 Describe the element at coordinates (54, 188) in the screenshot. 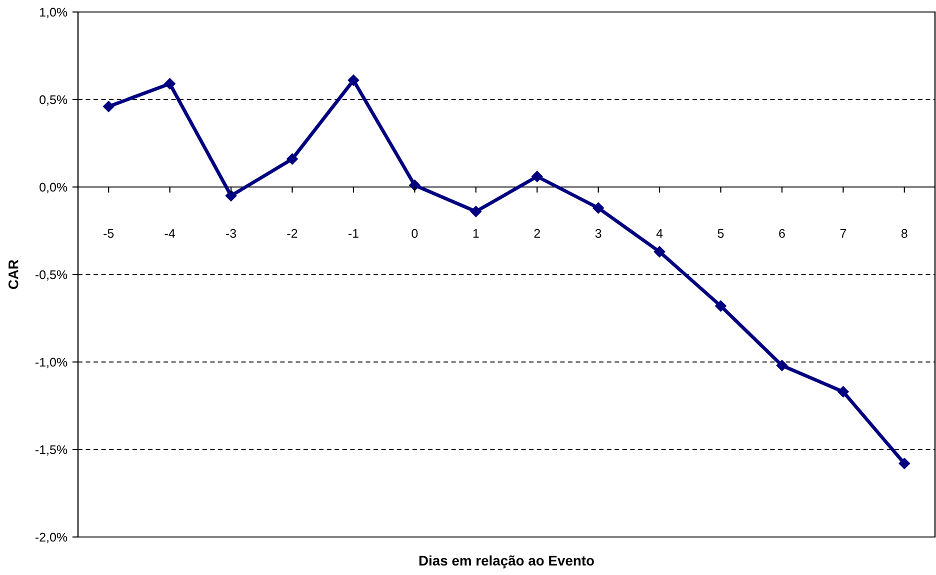

I see `y-tick-label: 0,0%` at that location.